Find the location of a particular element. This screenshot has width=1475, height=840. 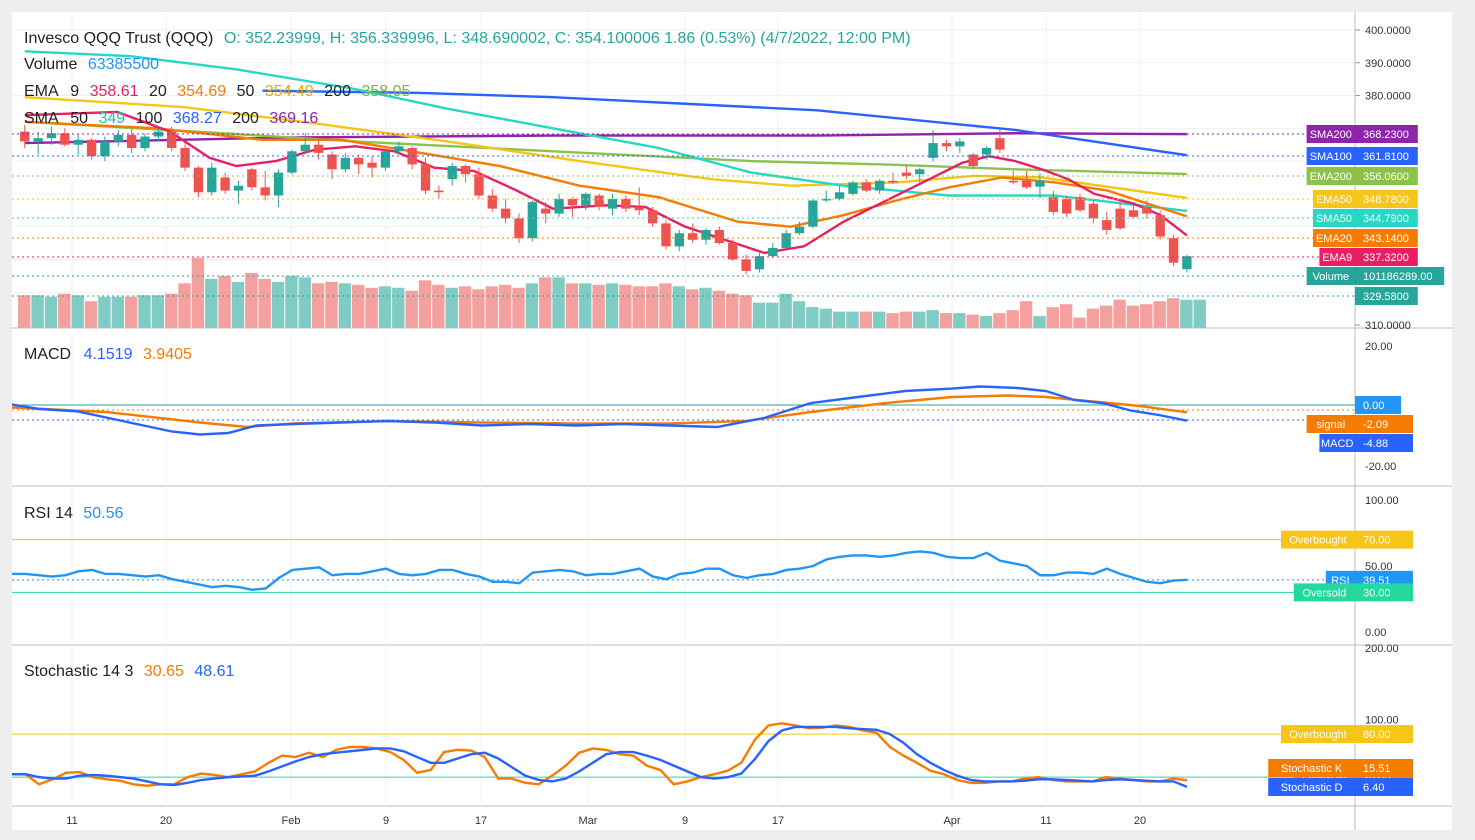

date-tick-label: Apr is located at coordinates (951, 821).